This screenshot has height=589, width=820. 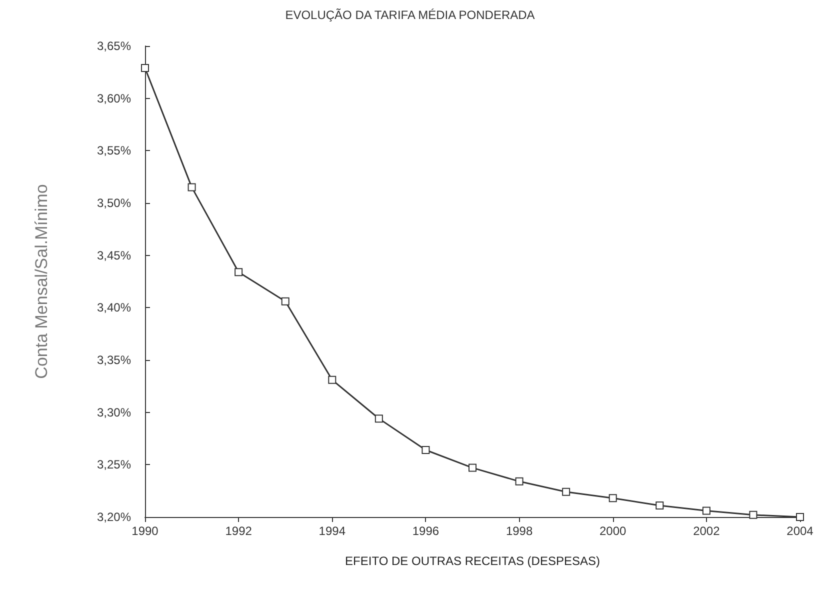 I want to click on x-axis-title: EFEITO DE OUTRAS RECEITAS (DESPESAS), so click(x=472, y=561).